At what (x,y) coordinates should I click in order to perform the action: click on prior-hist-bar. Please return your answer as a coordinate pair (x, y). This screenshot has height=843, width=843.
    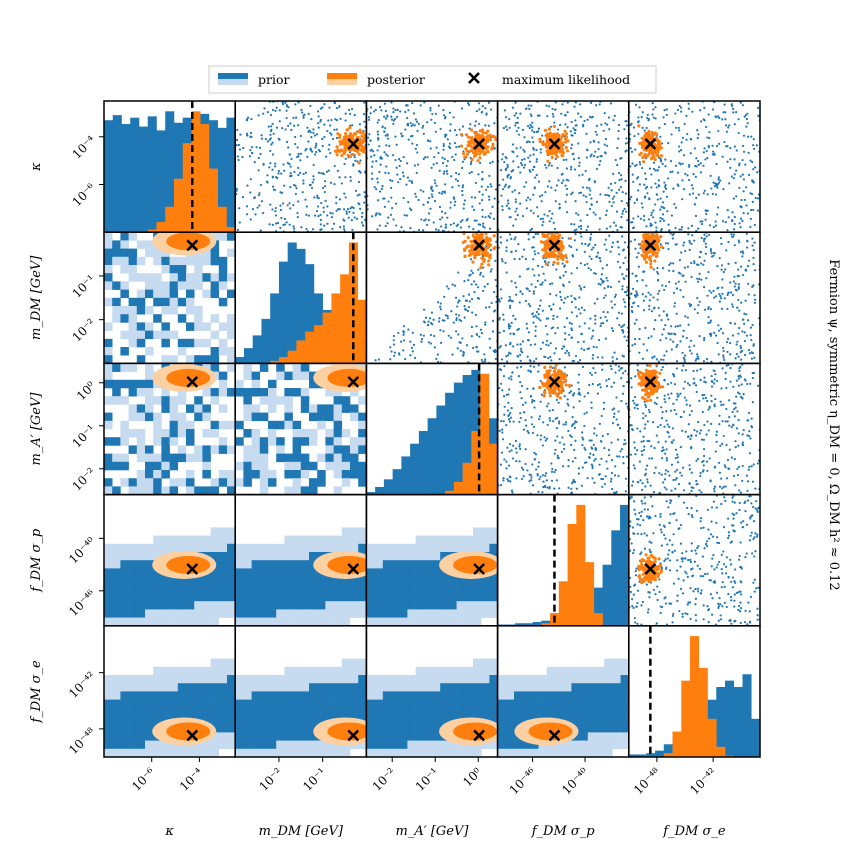
    Looking at the image, I should click on (240, 360).